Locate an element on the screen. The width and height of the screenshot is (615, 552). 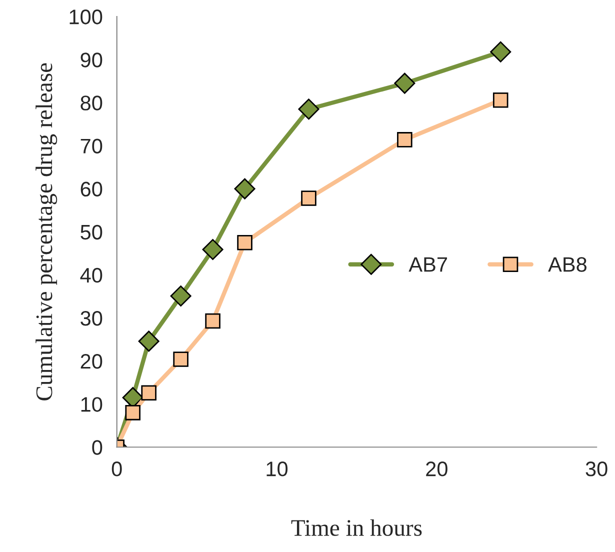
y-tick-label: 0 is located at coordinates (97, 447).